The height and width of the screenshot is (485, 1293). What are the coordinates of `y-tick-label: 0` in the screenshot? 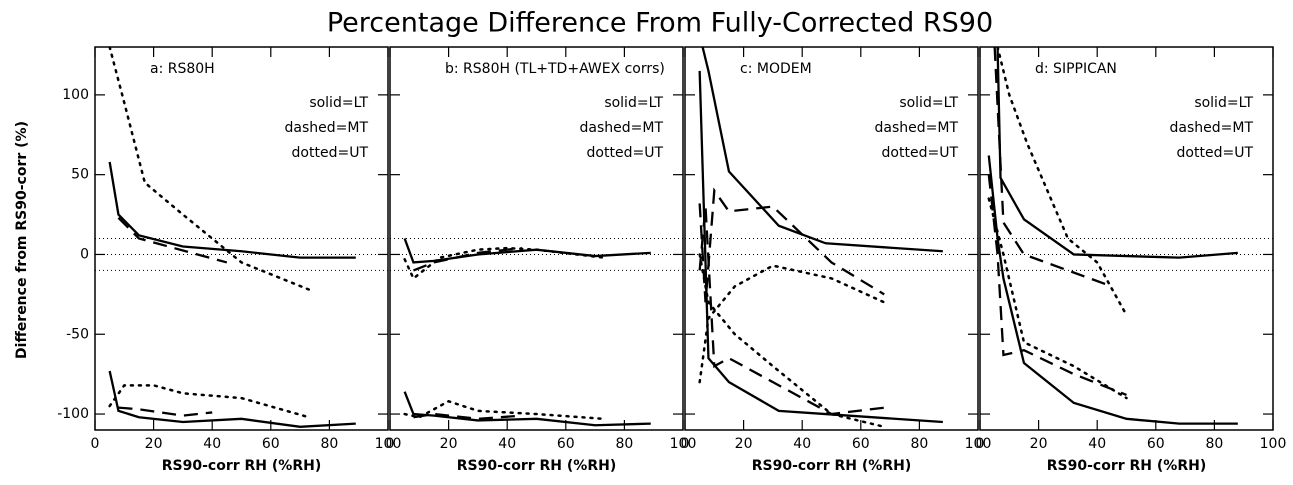 It's located at (84, 254).